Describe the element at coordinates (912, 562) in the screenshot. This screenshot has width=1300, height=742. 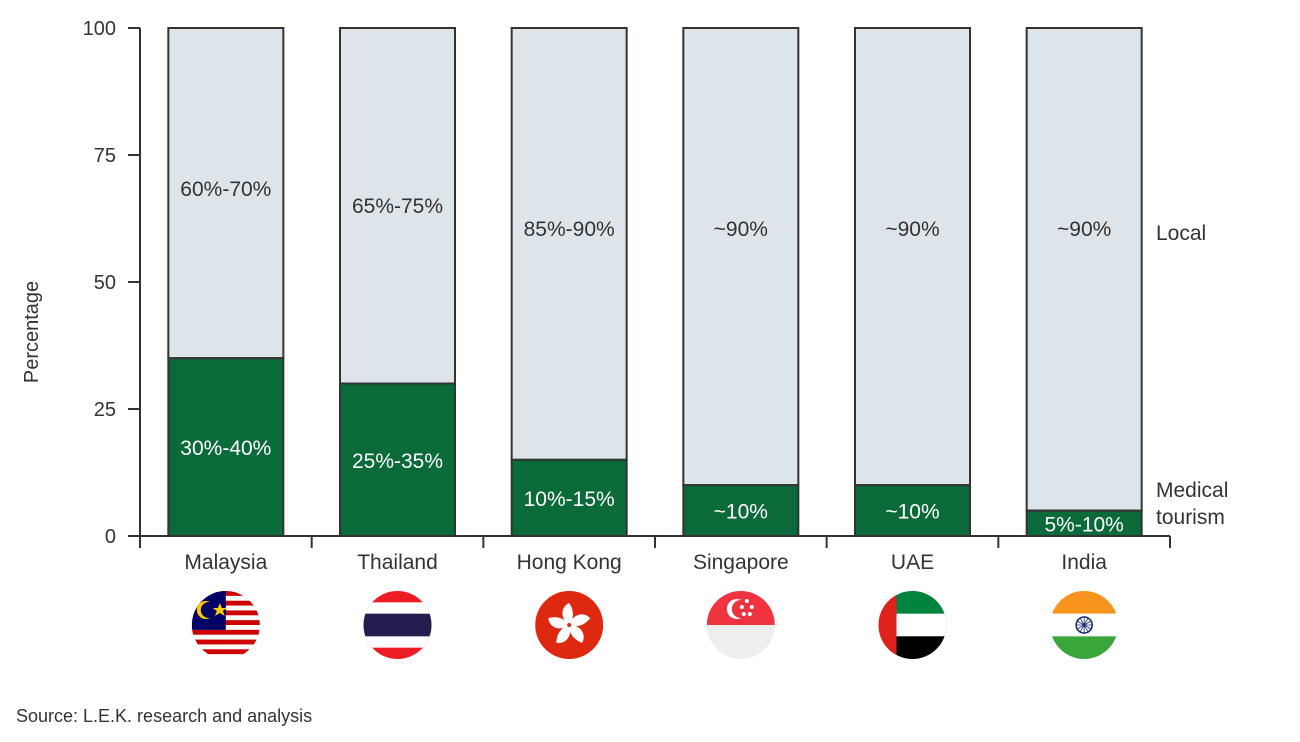
I see `x-category-label: UAE` at that location.